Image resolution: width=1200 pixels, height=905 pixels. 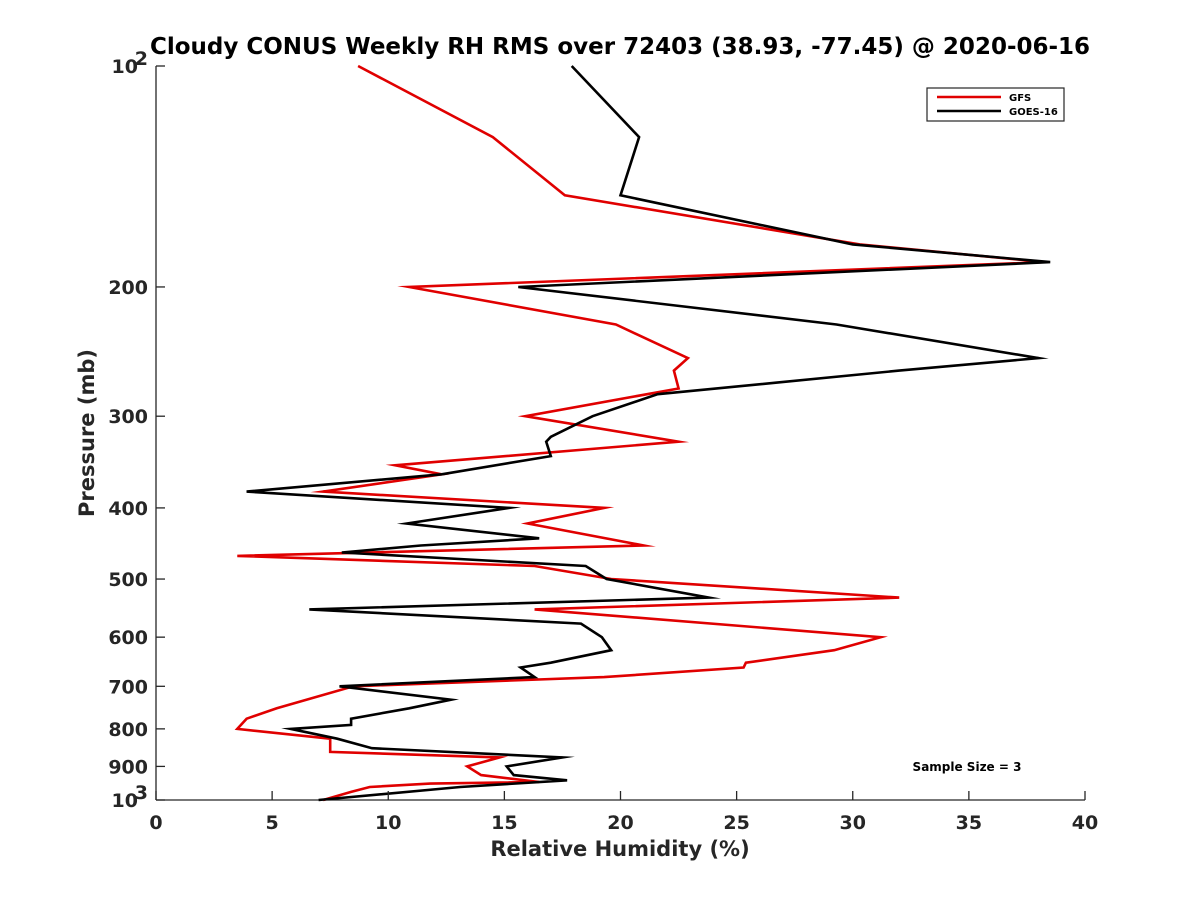 I want to click on legend-label: GOES-16, so click(x=1033, y=112).